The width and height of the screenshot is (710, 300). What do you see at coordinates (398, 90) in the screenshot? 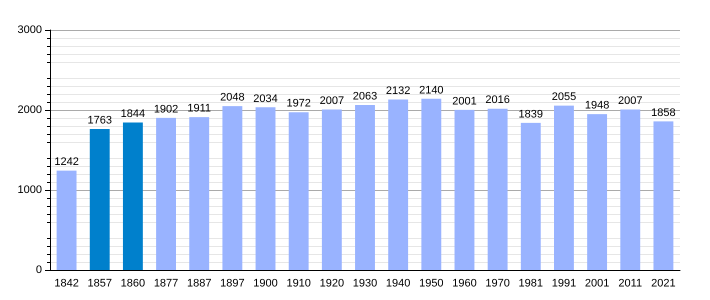
I see `data-label: 2132` at bounding box center [398, 90].